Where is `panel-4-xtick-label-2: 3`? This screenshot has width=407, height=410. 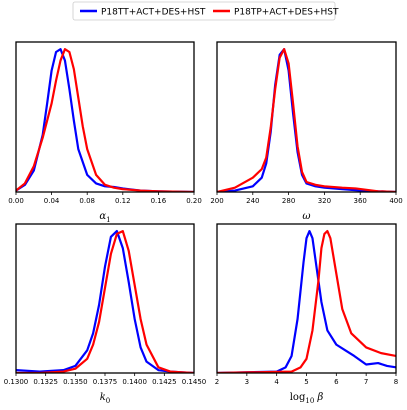
panel-4-xtick-label-2: 3 is located at coordinates (247, 382).